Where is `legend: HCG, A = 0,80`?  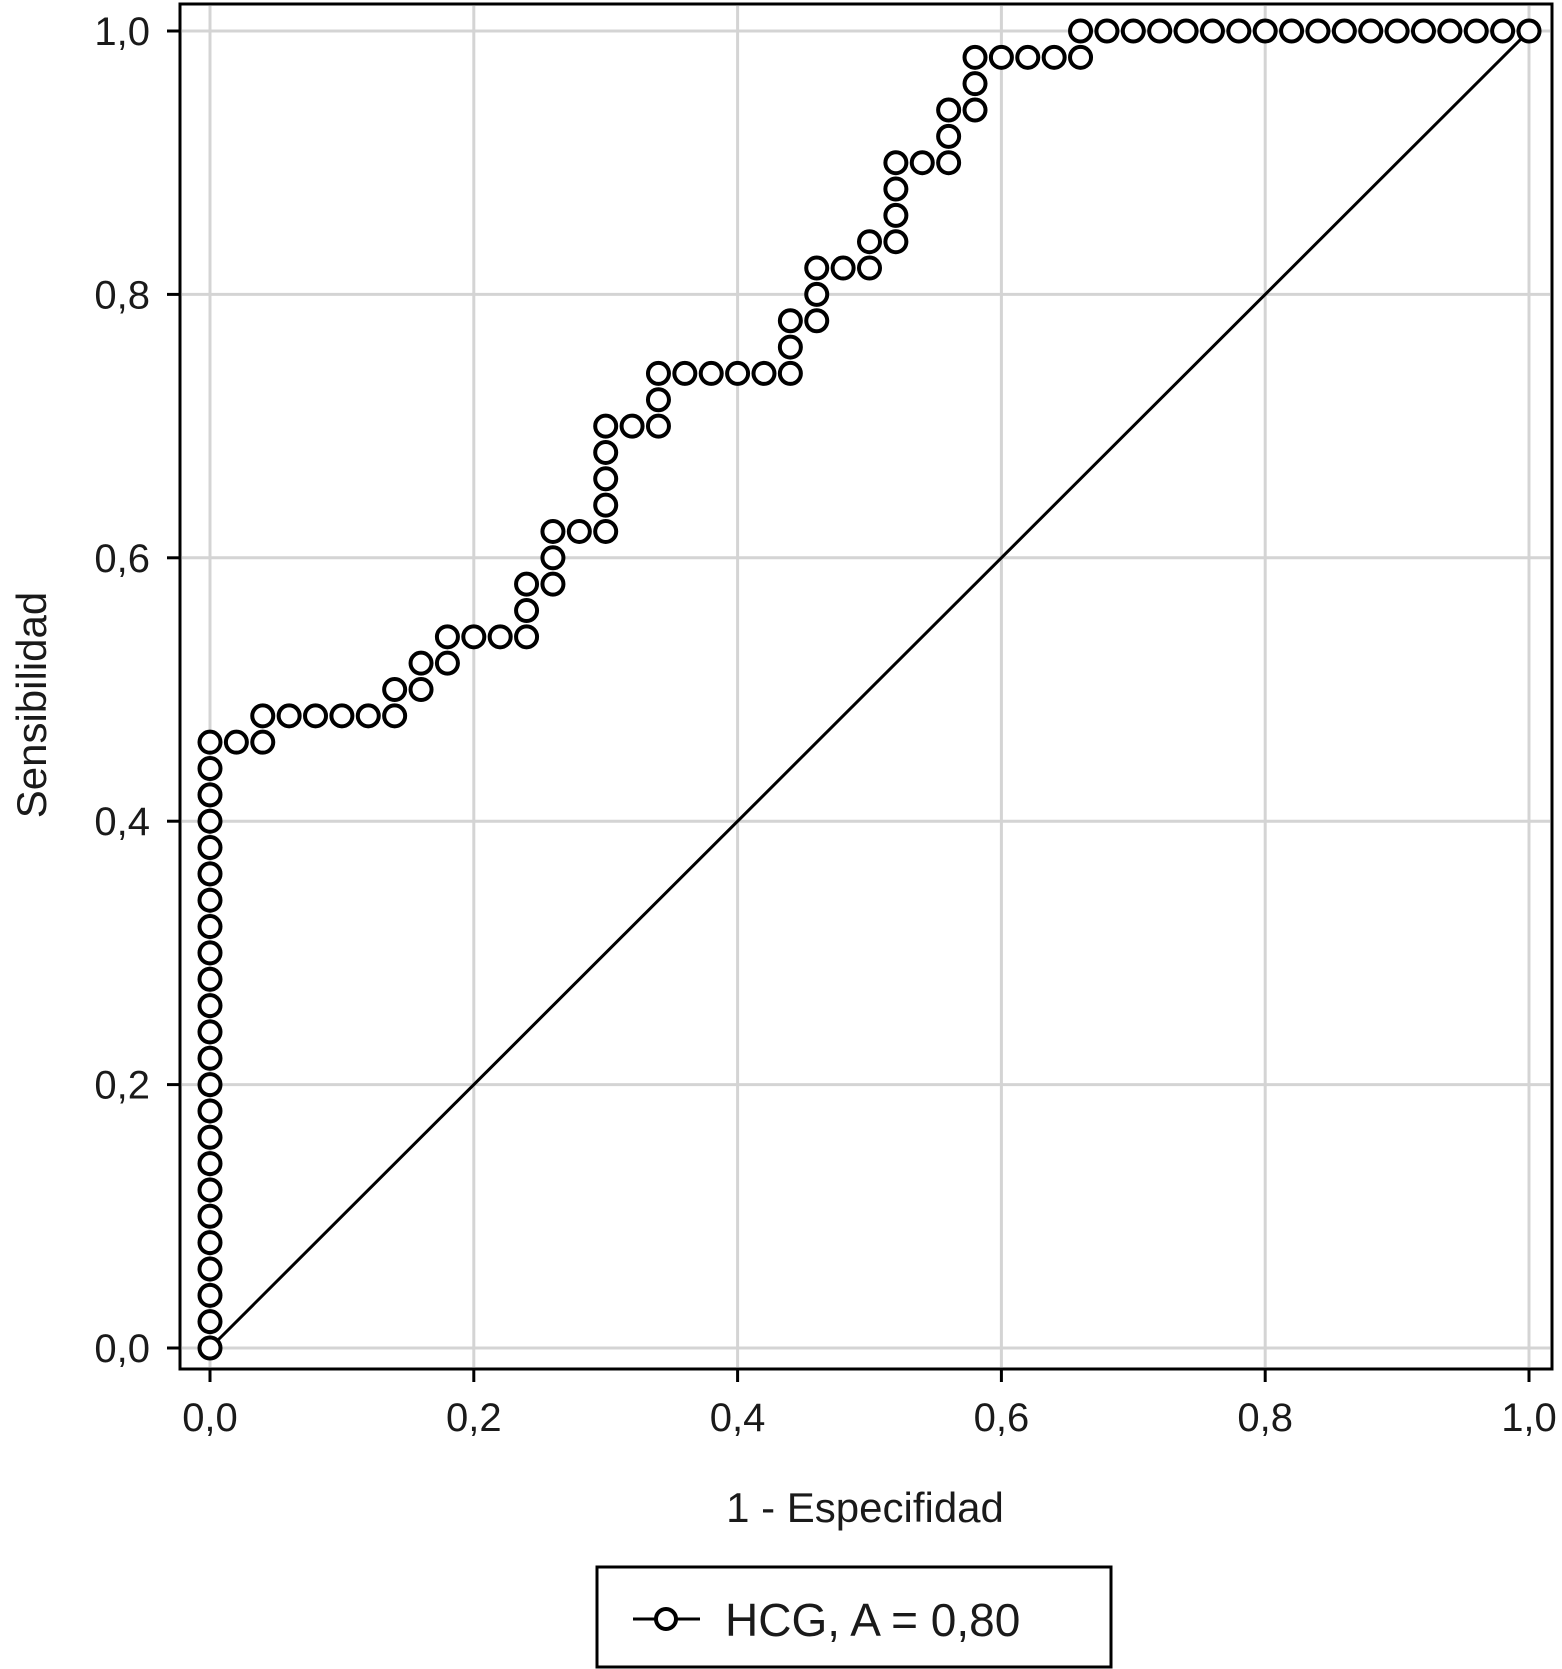
legend: HCG, A = 0,80 is located at coordinates (854, 1617).